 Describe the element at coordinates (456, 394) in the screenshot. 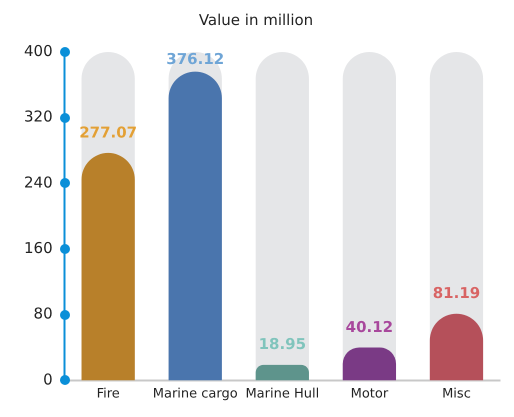

I see `x-tick-label: Misc` at that location.